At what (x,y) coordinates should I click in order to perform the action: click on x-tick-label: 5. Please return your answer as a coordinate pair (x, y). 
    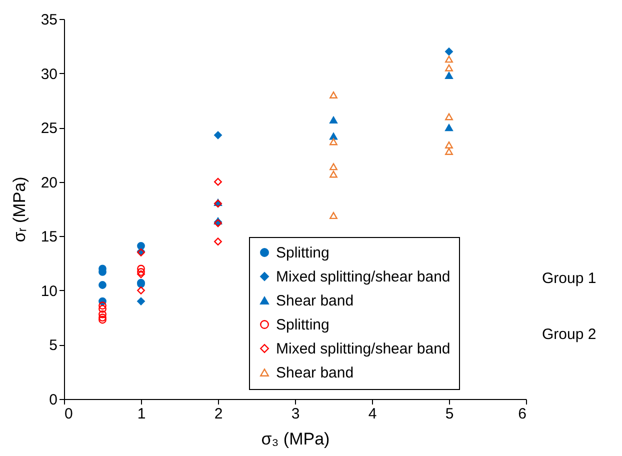
    Looking at the image, I should click on (449, 414).